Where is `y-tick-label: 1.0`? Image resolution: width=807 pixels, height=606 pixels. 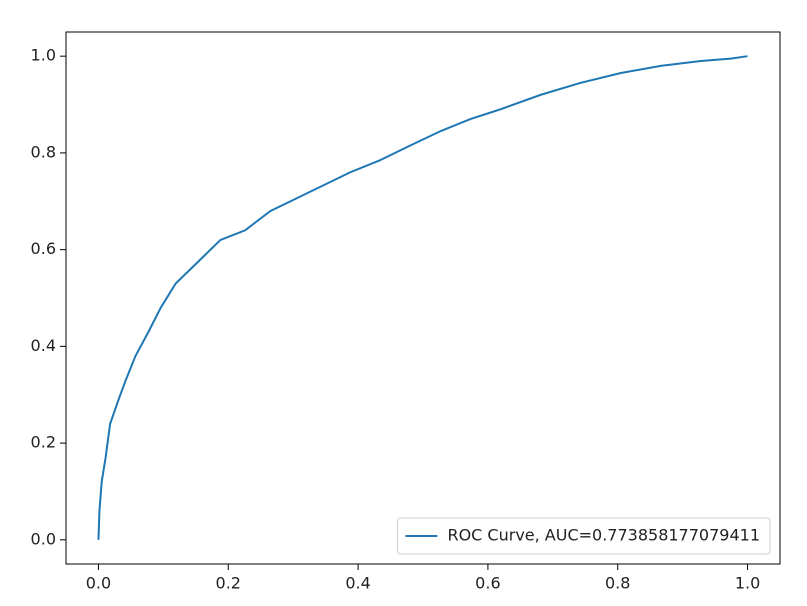
y-tick-label: 1.0 is located at coordinates (43, 55).